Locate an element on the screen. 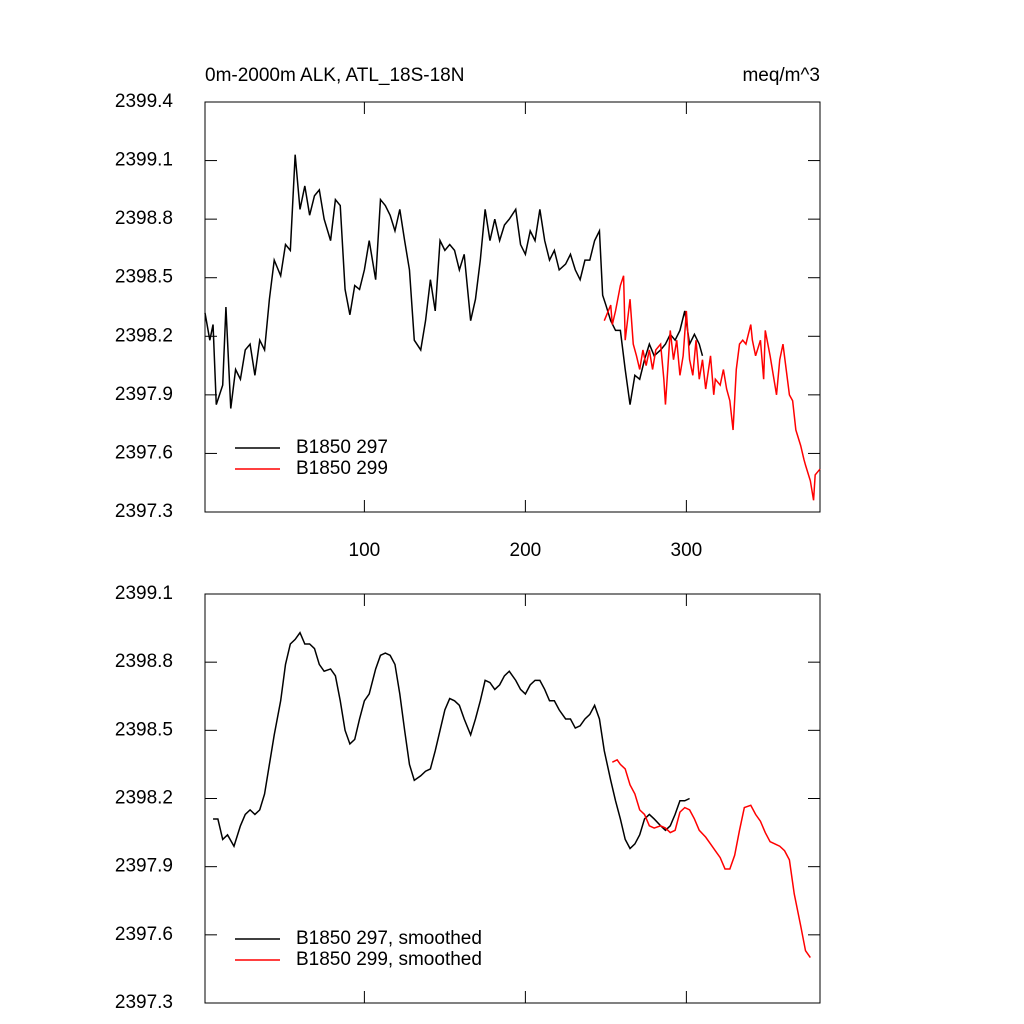 This screenshot has height=1024, width=1024. chart-title: 0m-2000m ALK, ATL_18S-18N is located at coordinates (334, 75).